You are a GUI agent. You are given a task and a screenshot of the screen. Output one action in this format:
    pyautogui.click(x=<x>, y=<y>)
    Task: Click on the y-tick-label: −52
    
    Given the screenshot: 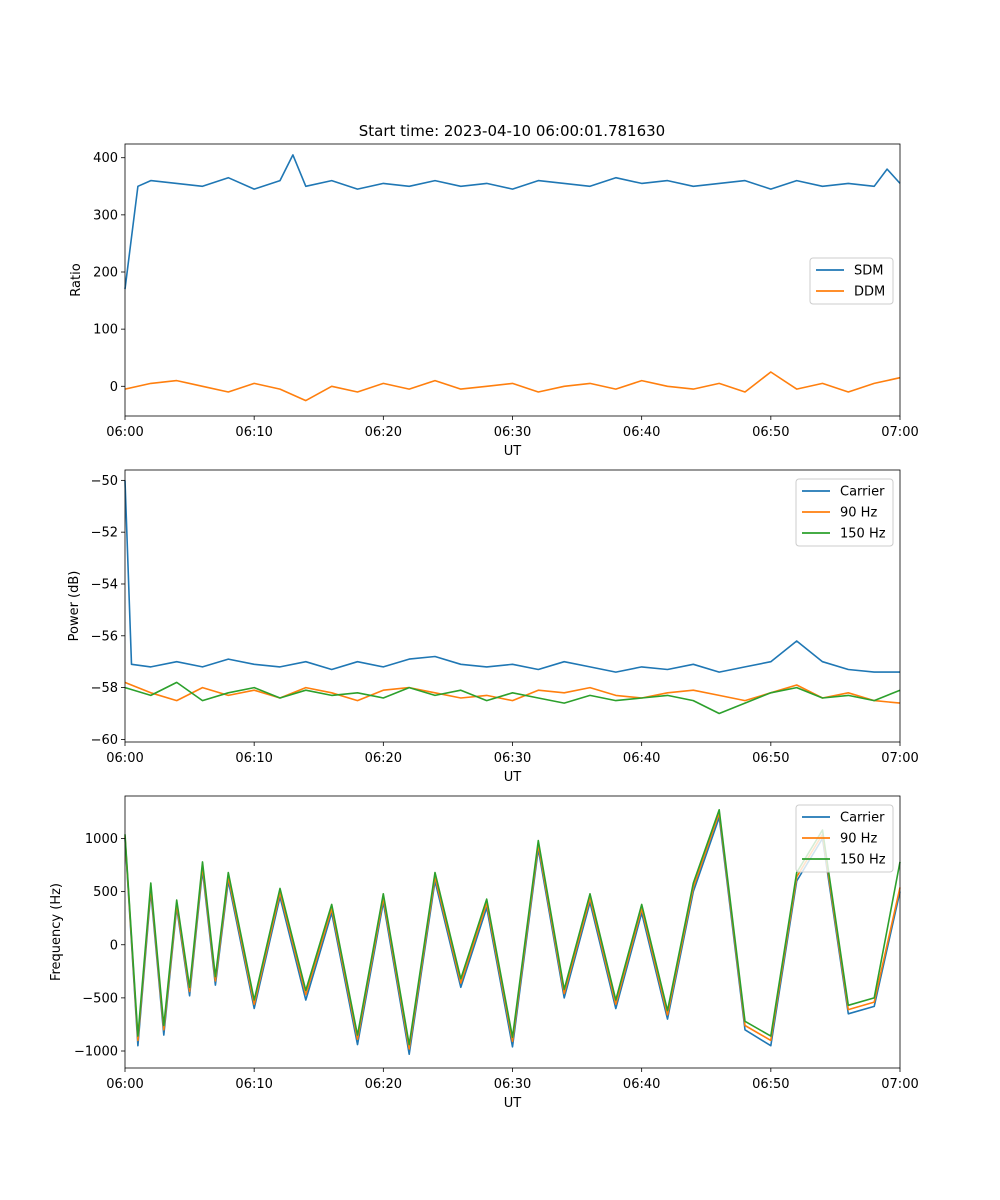 What is the action you would take?
    pyautogui.click(x=104, y=533)
    